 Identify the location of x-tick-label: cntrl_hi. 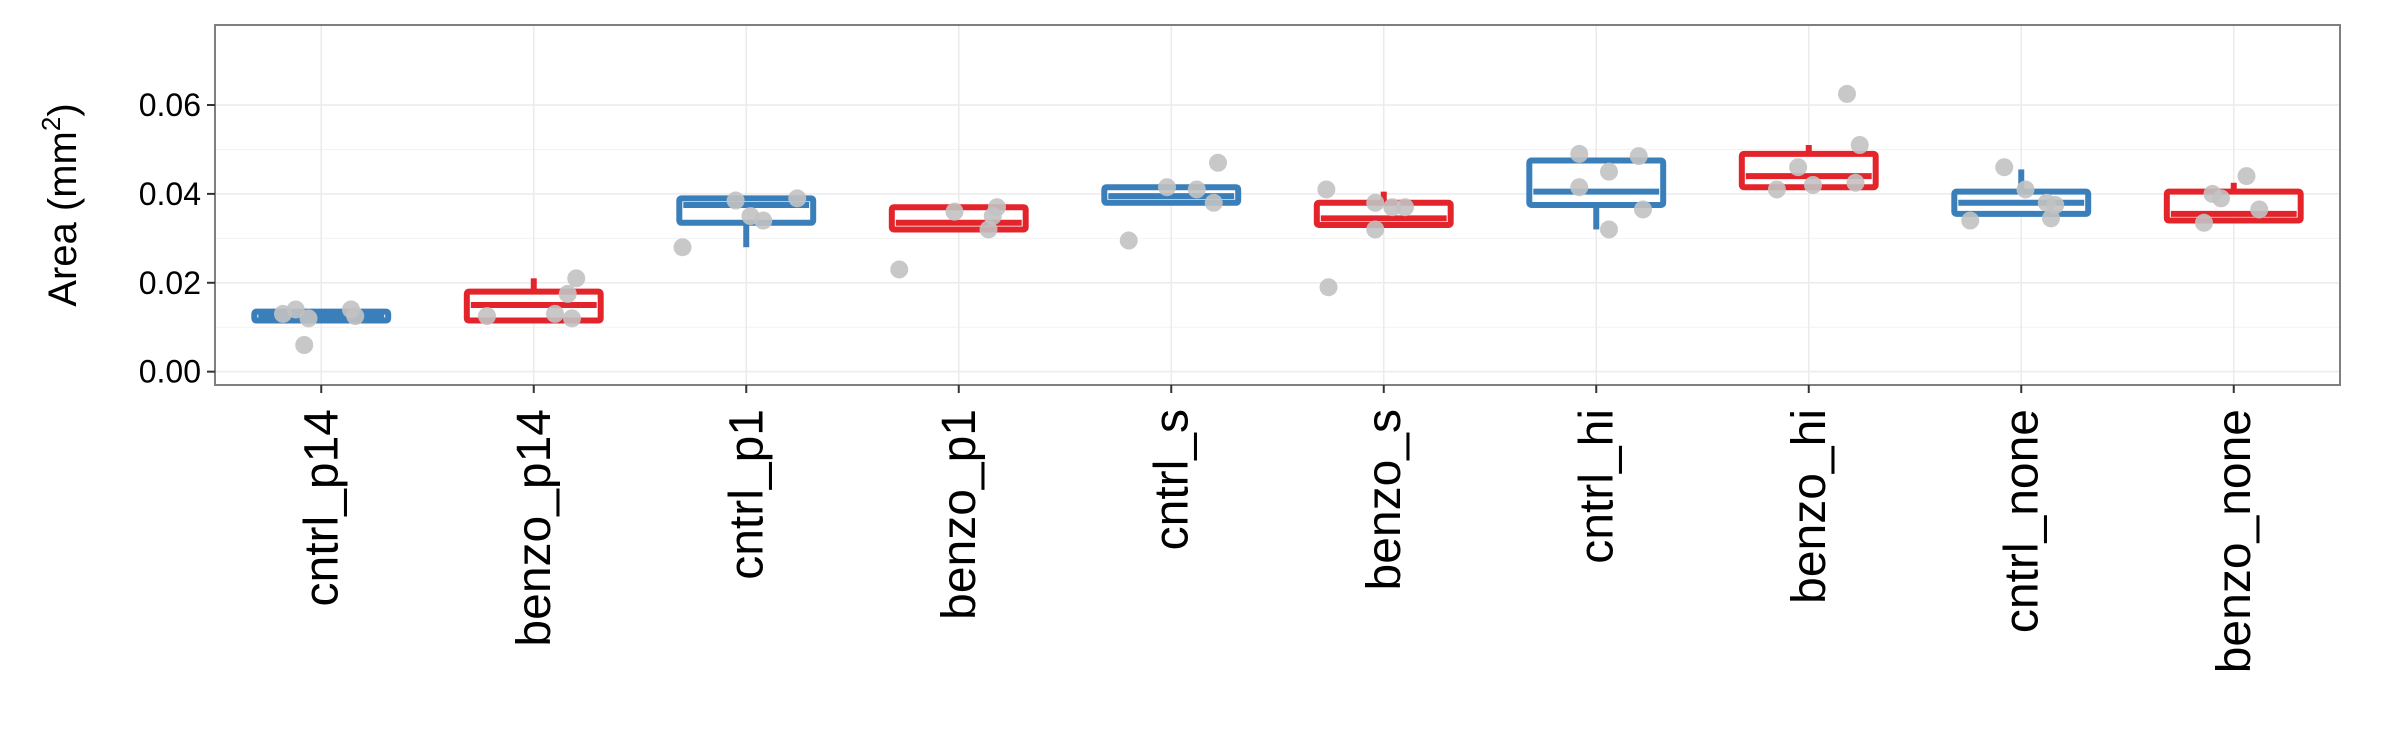
(1596, 486).